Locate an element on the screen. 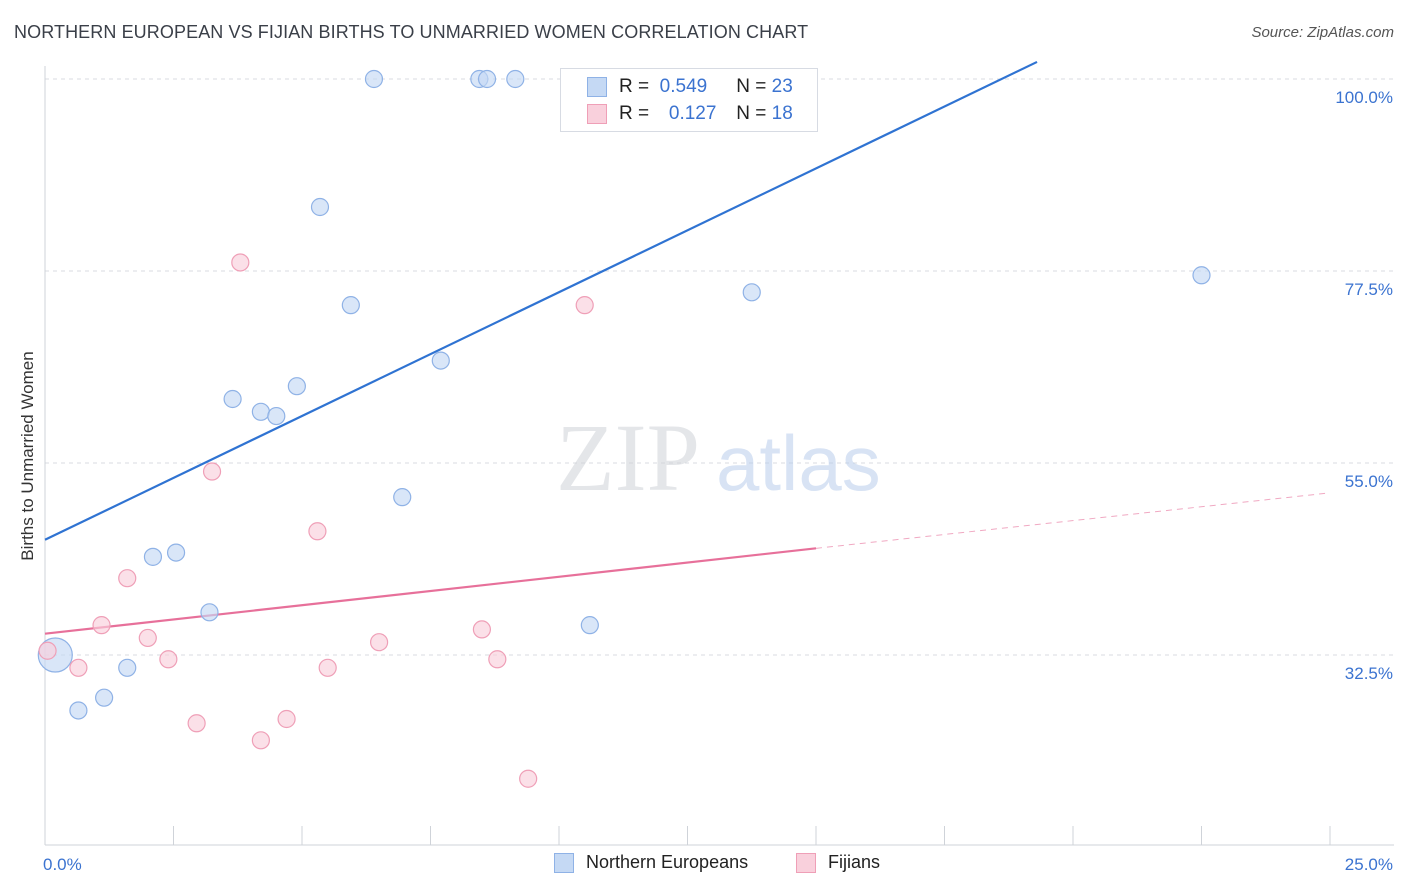 The height and width of the screenshot is (892, 1406). y-tick-label: 100.0% is located at coordinates (1364, 97).